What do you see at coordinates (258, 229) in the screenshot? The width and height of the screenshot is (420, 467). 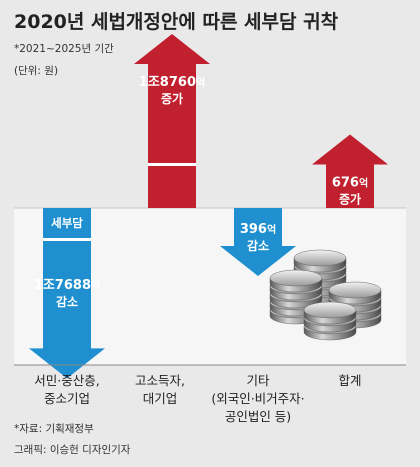 I see `value-label-3: 396억` at bounding box center [258, 229].